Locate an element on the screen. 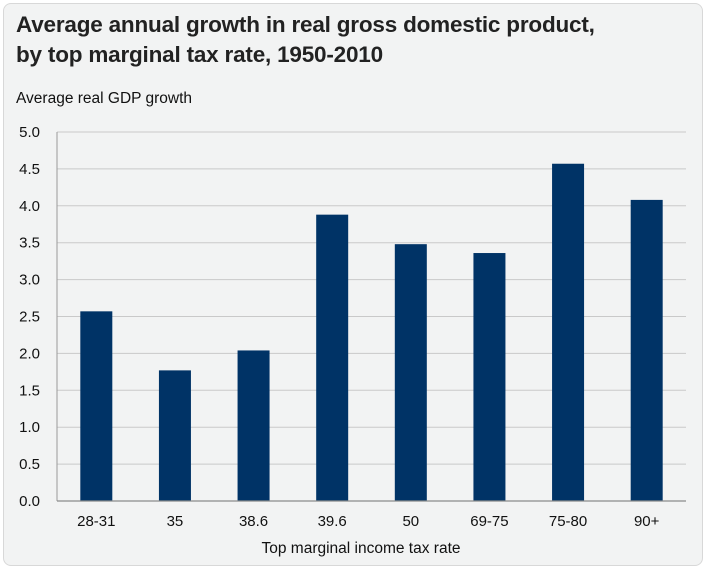  y-tick-label: 3.0 is located at coordinates (29, 280).